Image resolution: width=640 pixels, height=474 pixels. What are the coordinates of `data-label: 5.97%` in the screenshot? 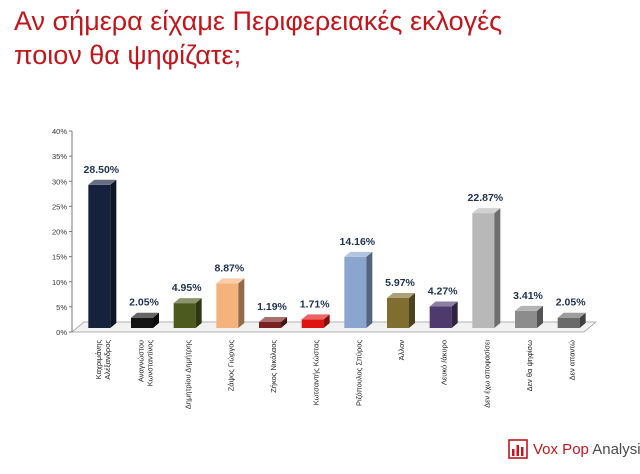 It's located at (400, 283).